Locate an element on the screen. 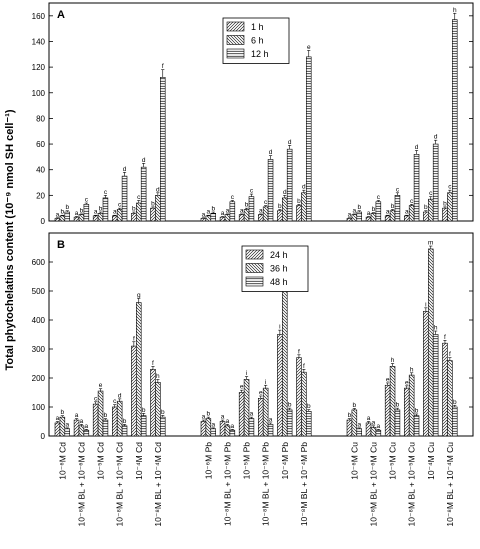 This screenshot has width=480, height=549. panel-letter: B is located at coordinates (61, 245).